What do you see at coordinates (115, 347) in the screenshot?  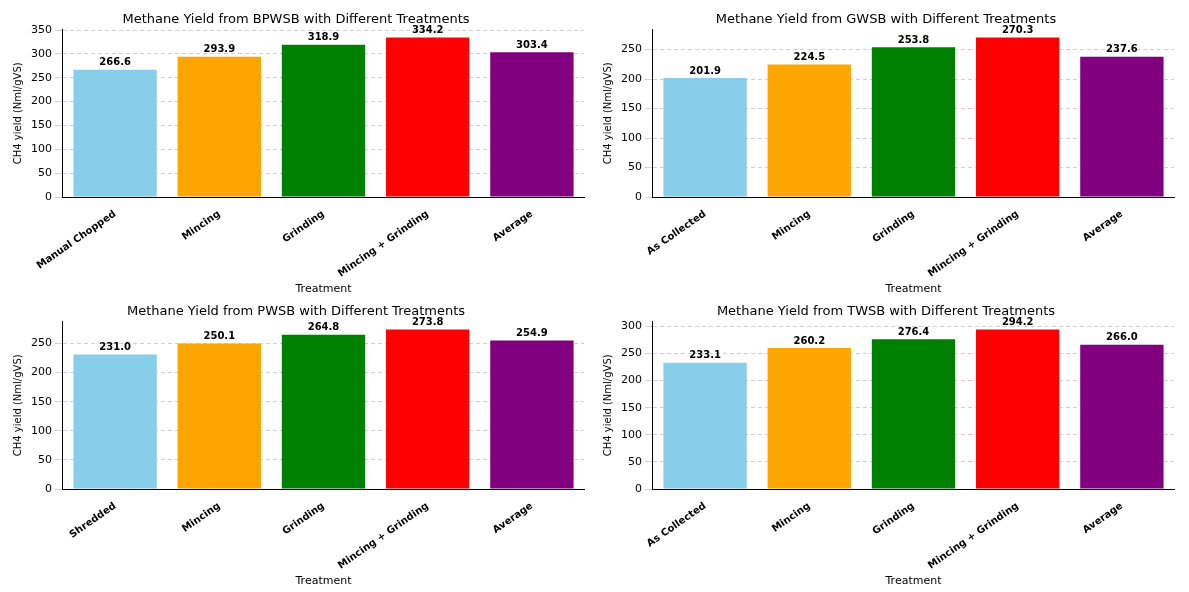 I see `data-label: 231.0` at bounding box center [115, 347].